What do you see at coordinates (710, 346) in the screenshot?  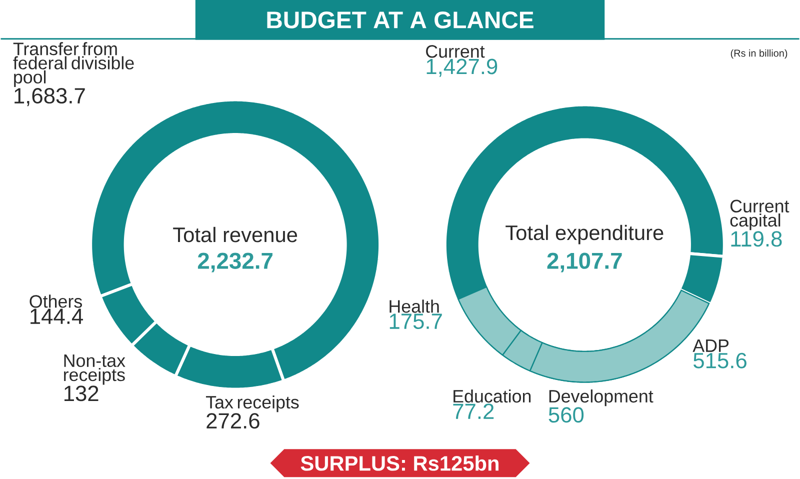 I see `slice-label: ADP` at bounding box center [710, 346].